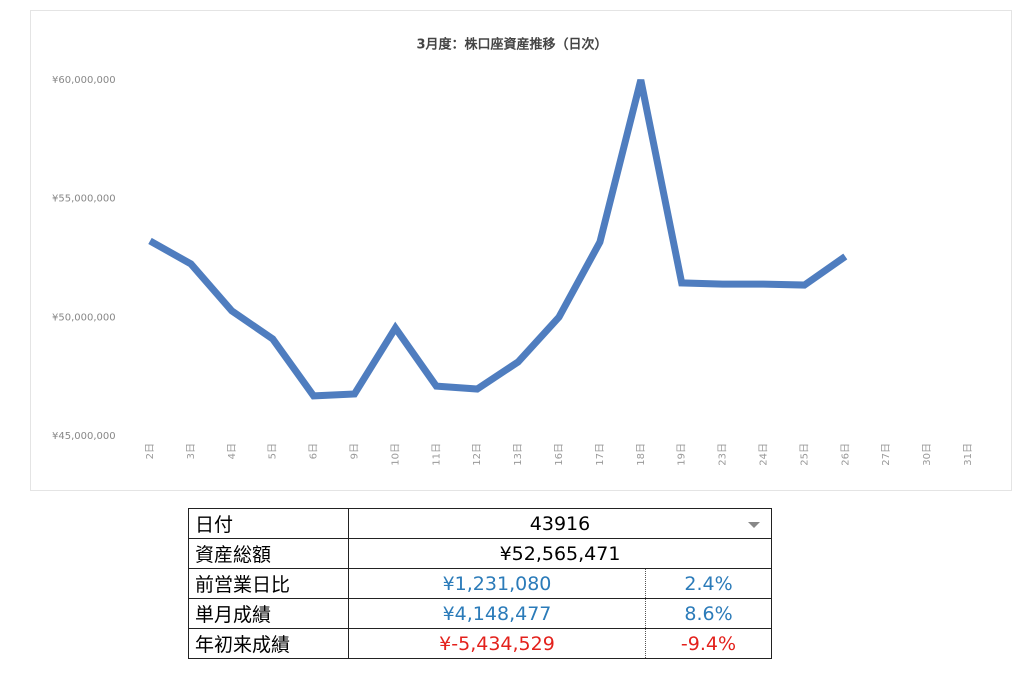 Image resolution: width=1024 pixels, height=673 pixels. Describe the element at coordinates (518, 454) in the screenshot. I see `x-tick-label: 13日` at that location.